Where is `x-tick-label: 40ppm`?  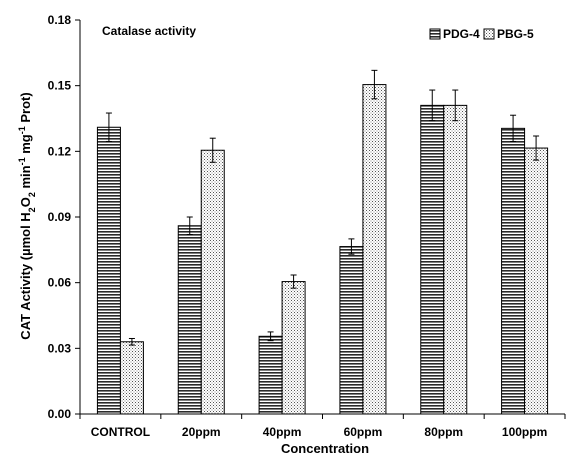
x-tick-label: 40ppm is located at coordinates (282, 432).